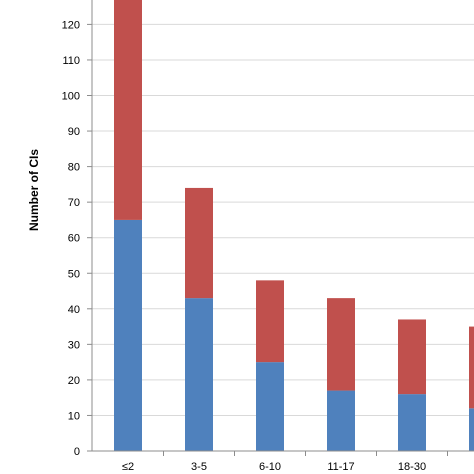 This screenshot has width=474, height=474. I want to click on y-tick-label: 110, so click(71, 61).